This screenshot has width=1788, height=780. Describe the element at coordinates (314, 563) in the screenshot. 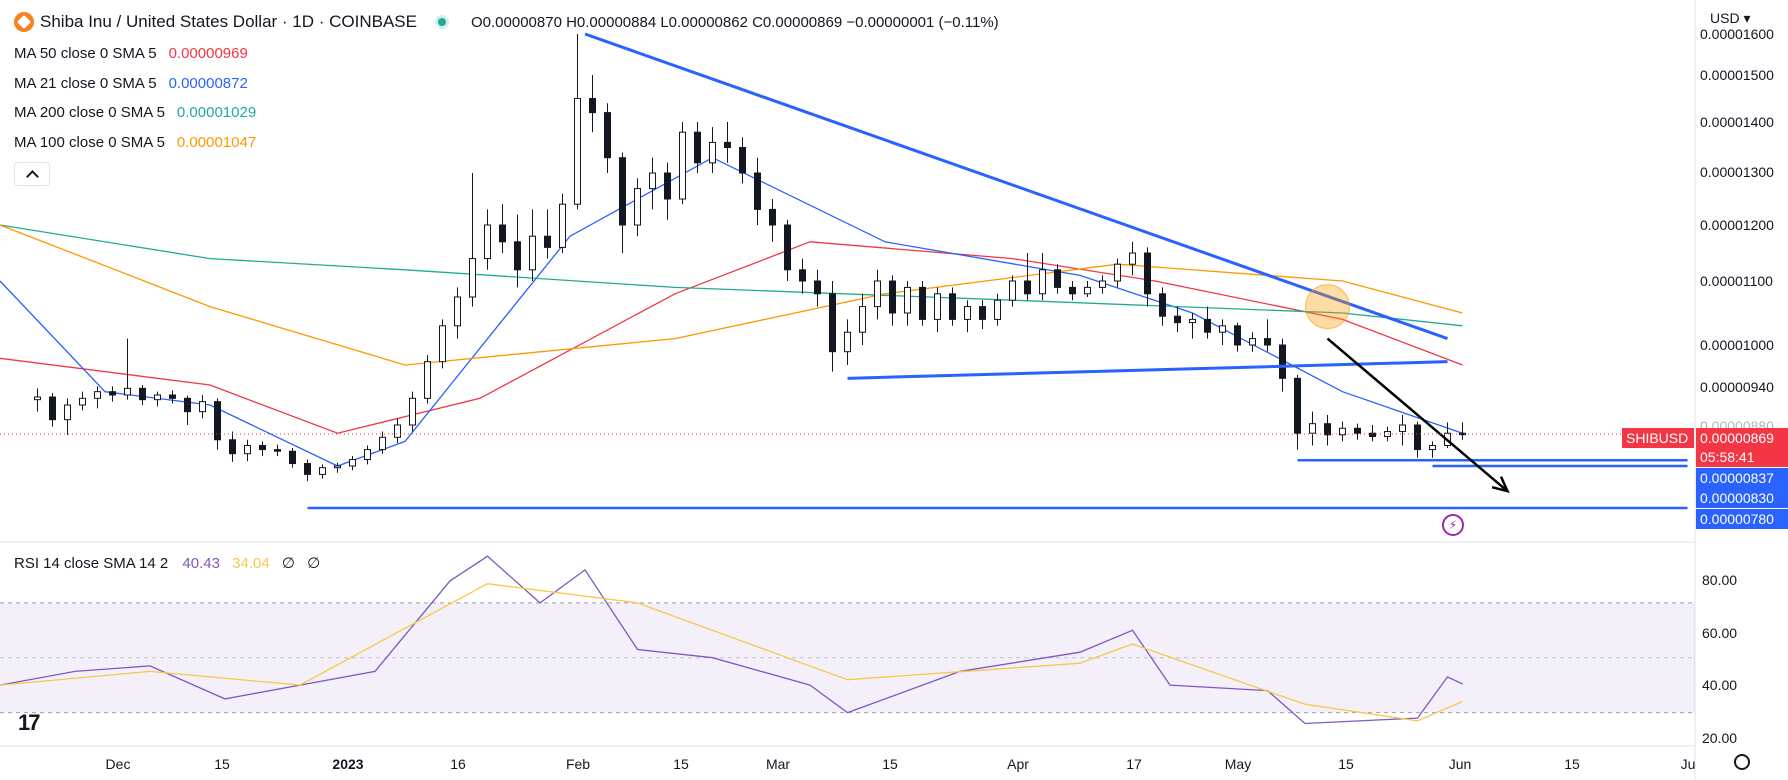

I see `rsi-empty-value: ∅` at that location.